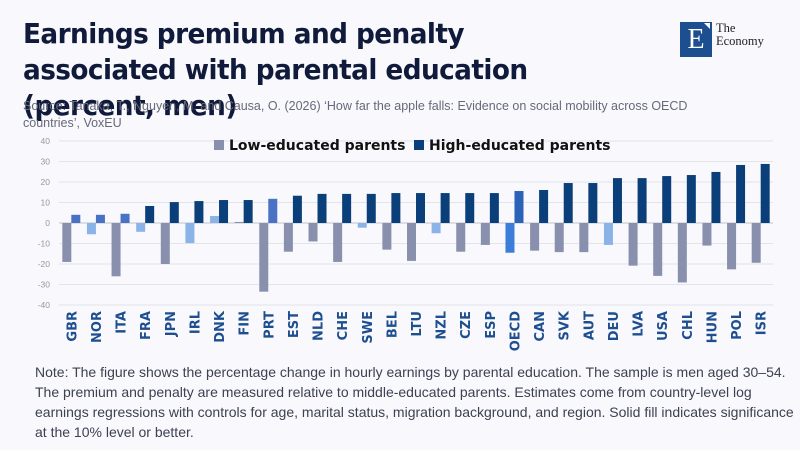  I want to click on bar-low-est, so click(288, 237).